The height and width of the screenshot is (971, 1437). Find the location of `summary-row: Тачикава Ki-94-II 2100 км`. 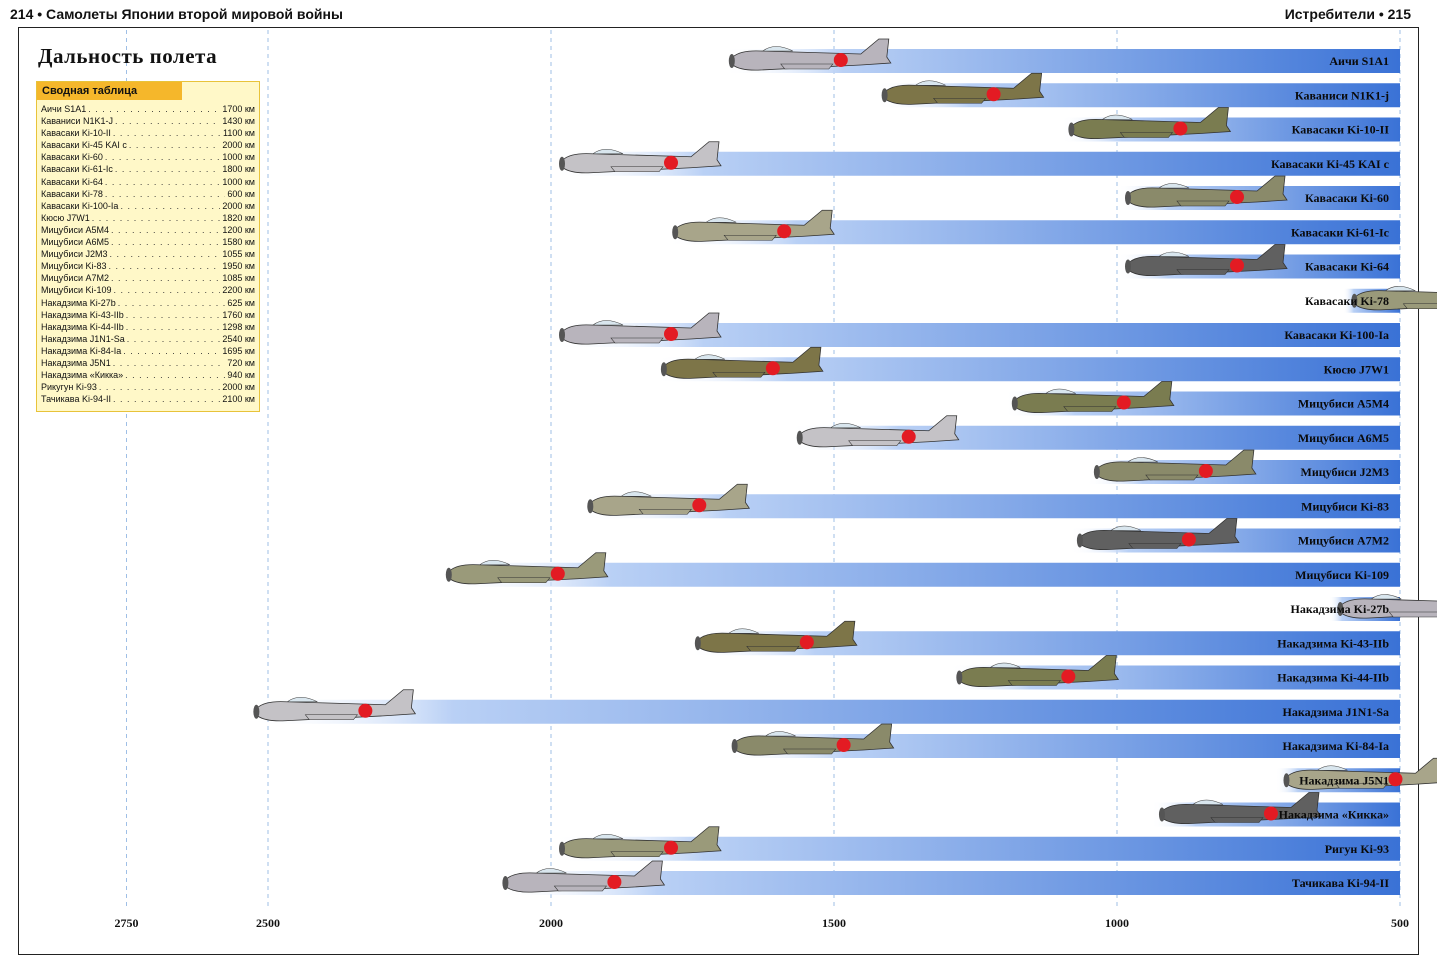

summary-row: Тачикава Ki-94-II 2100 км is located at coordinates (148, 399).